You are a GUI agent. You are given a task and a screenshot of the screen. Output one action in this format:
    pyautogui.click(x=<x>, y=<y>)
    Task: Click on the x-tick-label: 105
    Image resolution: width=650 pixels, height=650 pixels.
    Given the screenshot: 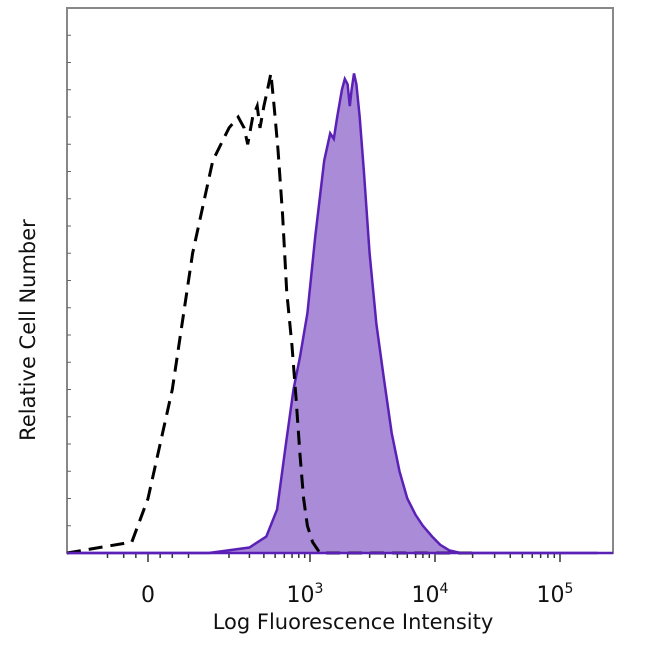 What is the action you would take?
    pyautogui.click(x=555, y=594)
    